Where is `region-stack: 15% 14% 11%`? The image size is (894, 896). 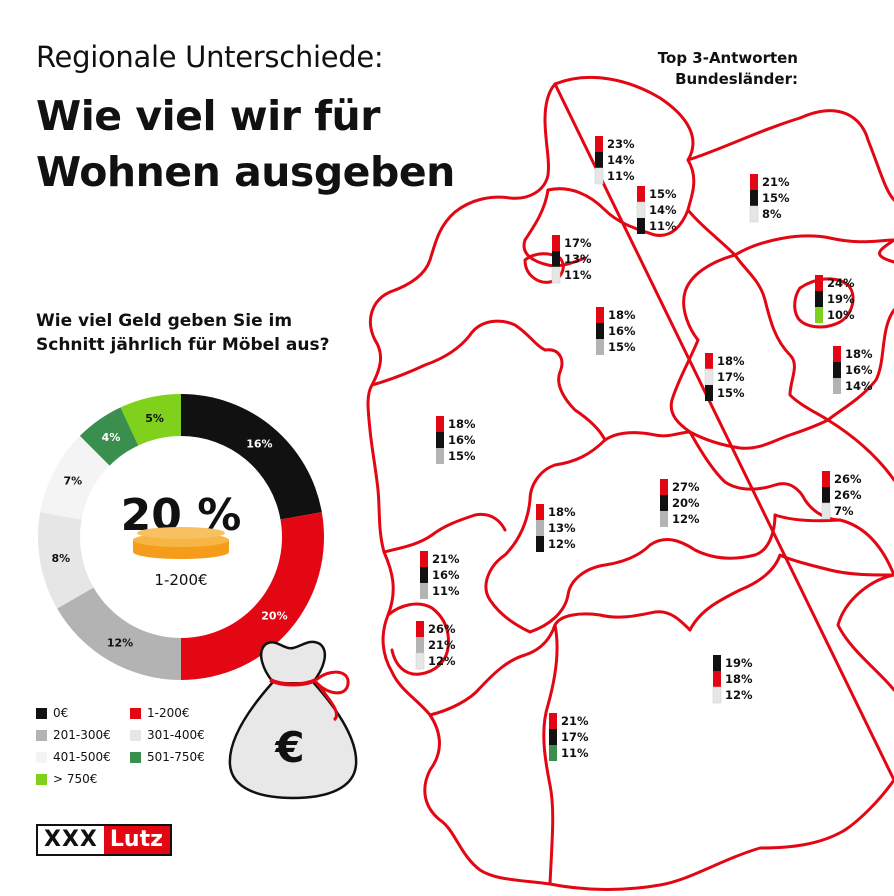 region-stack: 15% 14% 11% is located at coordinates (656, 210).